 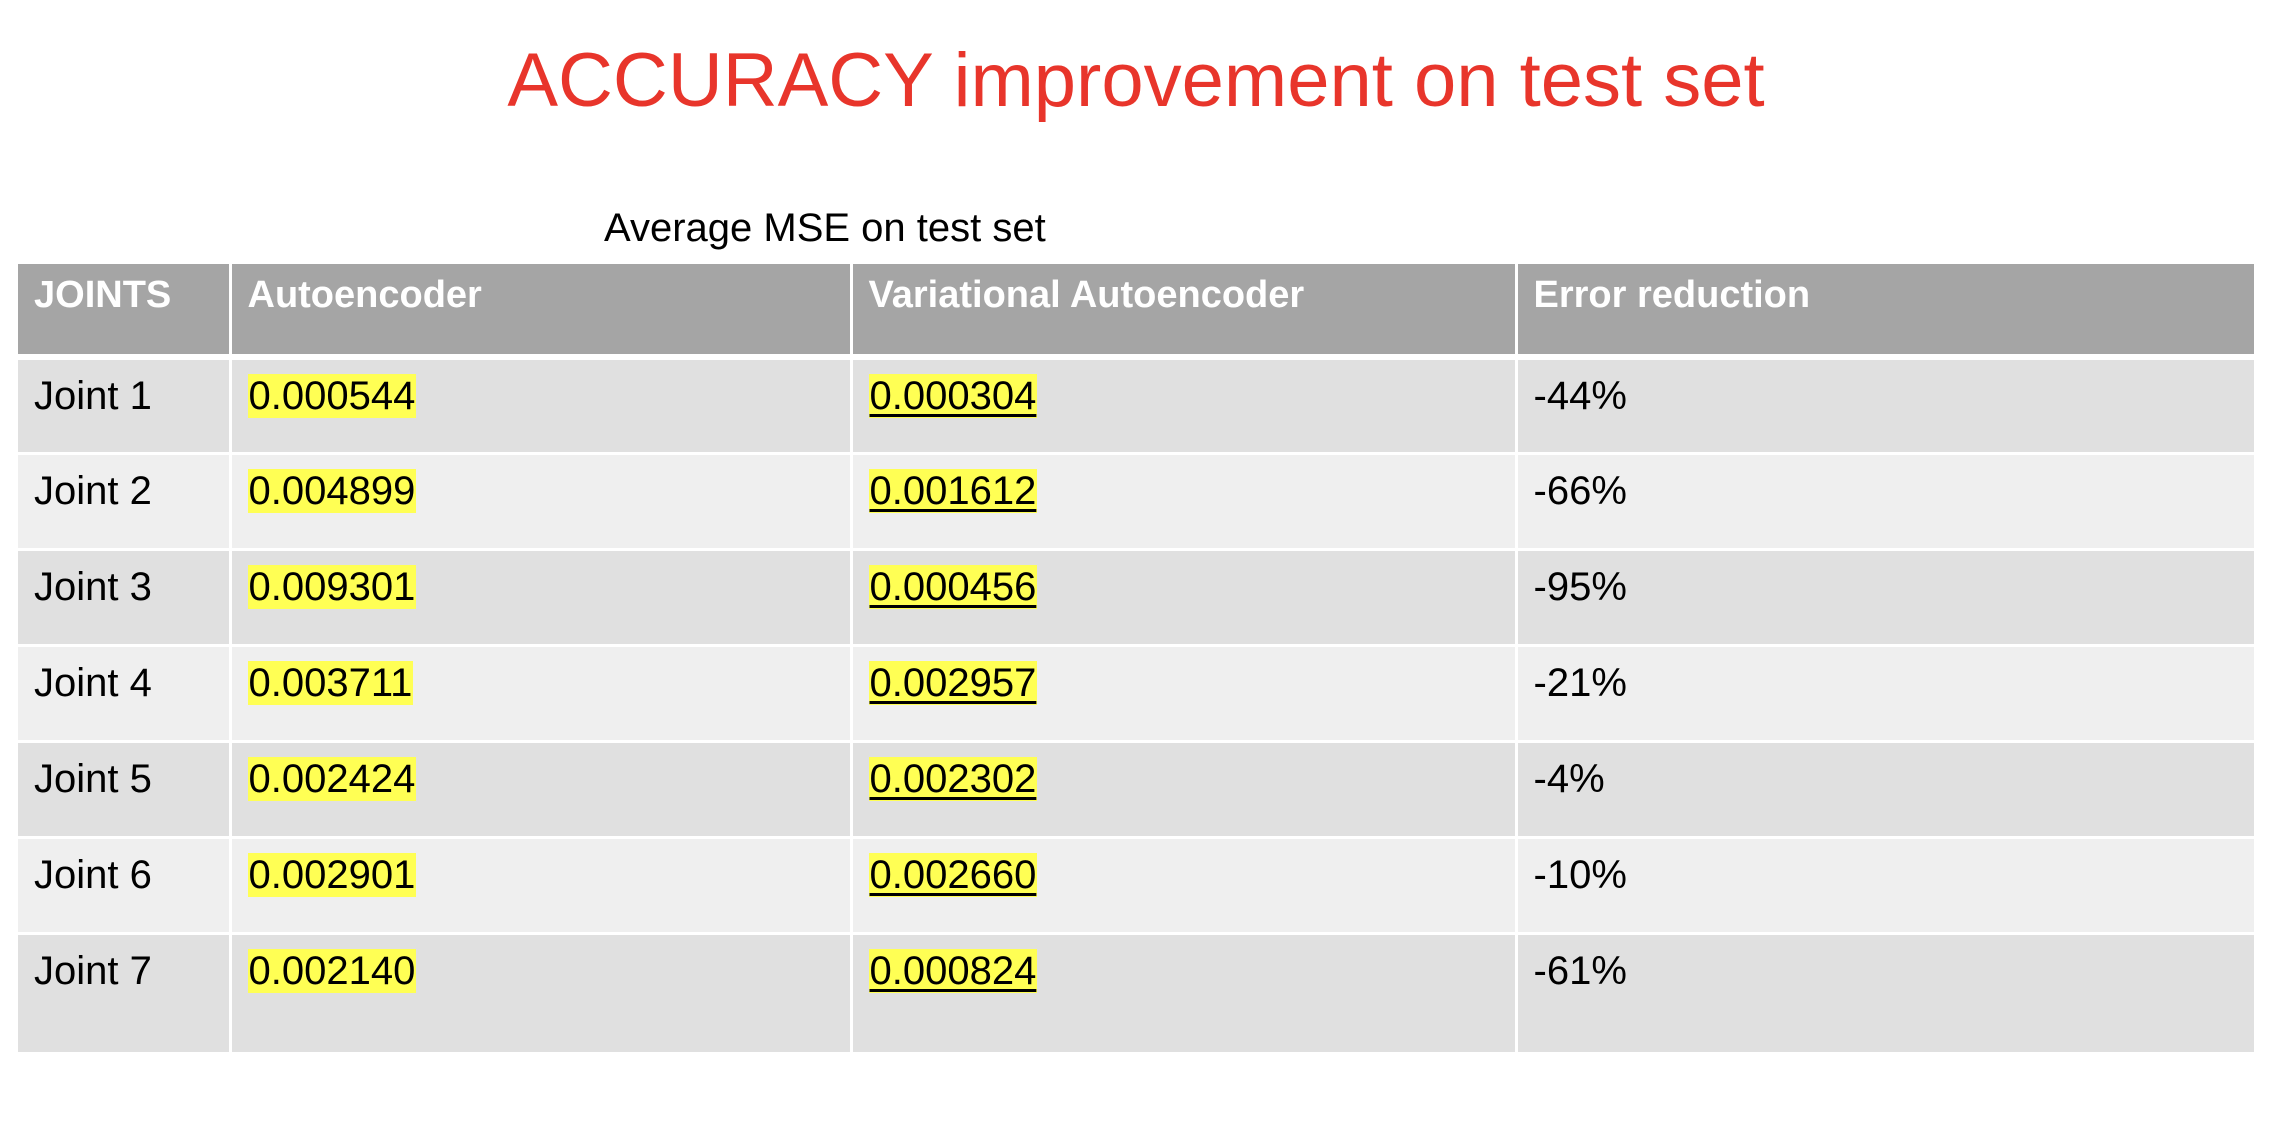 What do you see at coordinates (125, 502) in the screenshot?
I see `joint-cell: Joint 2` at bounding box center [125, 502].